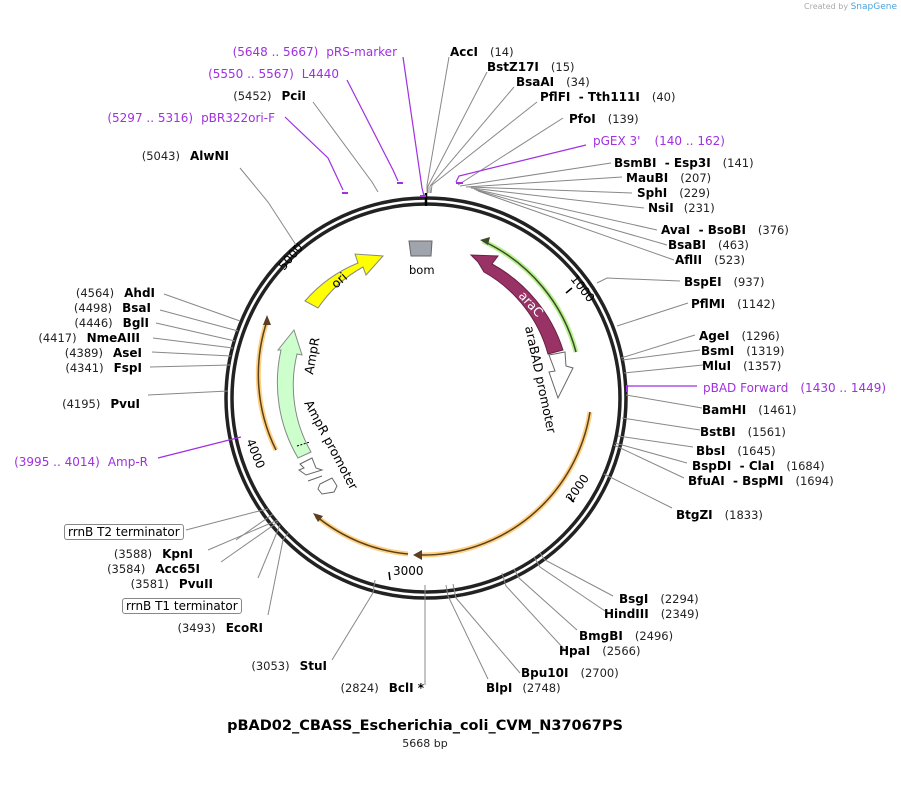 The image size is (901, 786). Describe the element at coordinates (673, 193) in the screenshot. I see `enzyme-sphi: SphI (229)` at that location.